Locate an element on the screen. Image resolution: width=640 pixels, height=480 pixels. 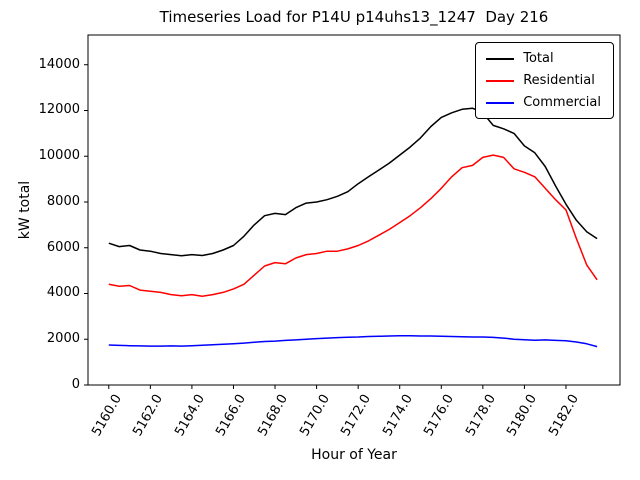
y-tick-label: 6000 is located at coordinates (63, 247).